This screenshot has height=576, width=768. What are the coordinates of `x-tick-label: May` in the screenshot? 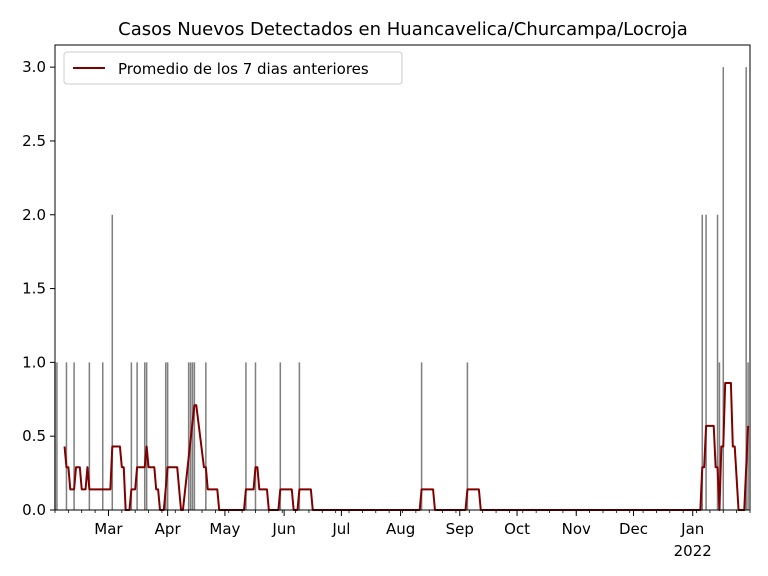 It's located at (224, 529).